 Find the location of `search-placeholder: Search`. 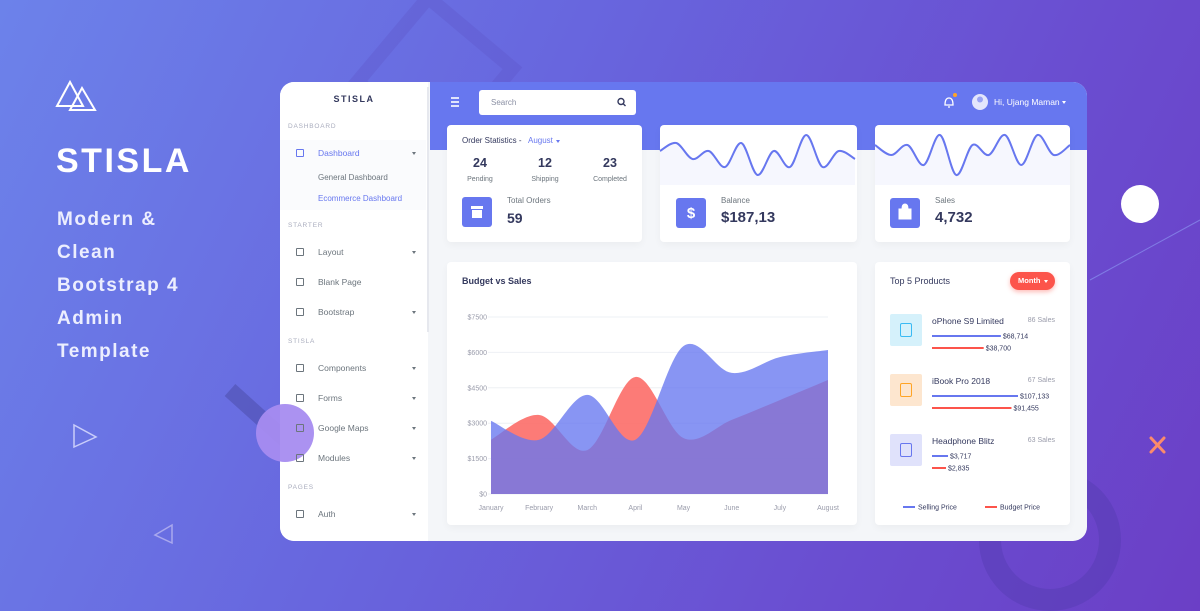

search-placeholder: Search is located at coordinates (504, 102).